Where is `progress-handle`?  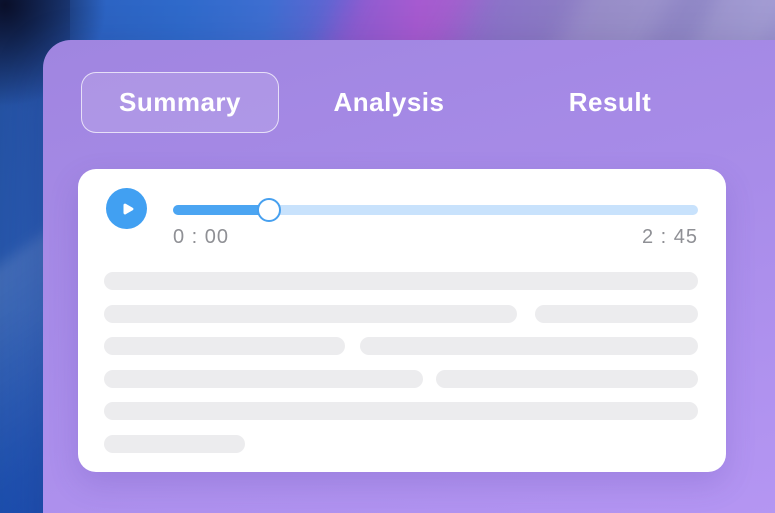 progress-handle is located at coordinates (269, 210).